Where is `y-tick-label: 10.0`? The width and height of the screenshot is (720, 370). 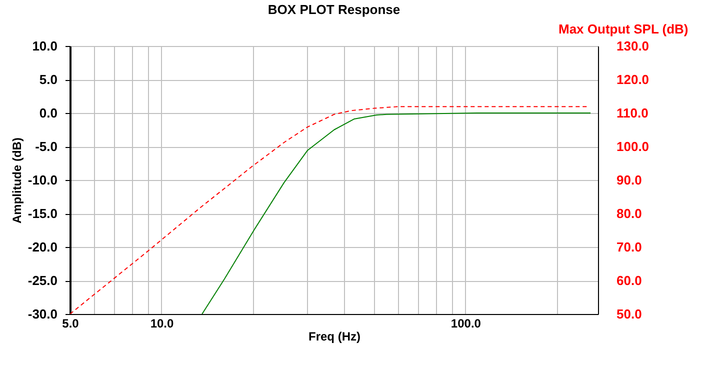 y-tick-label: 10.0 is located at coordinates (45, 46).